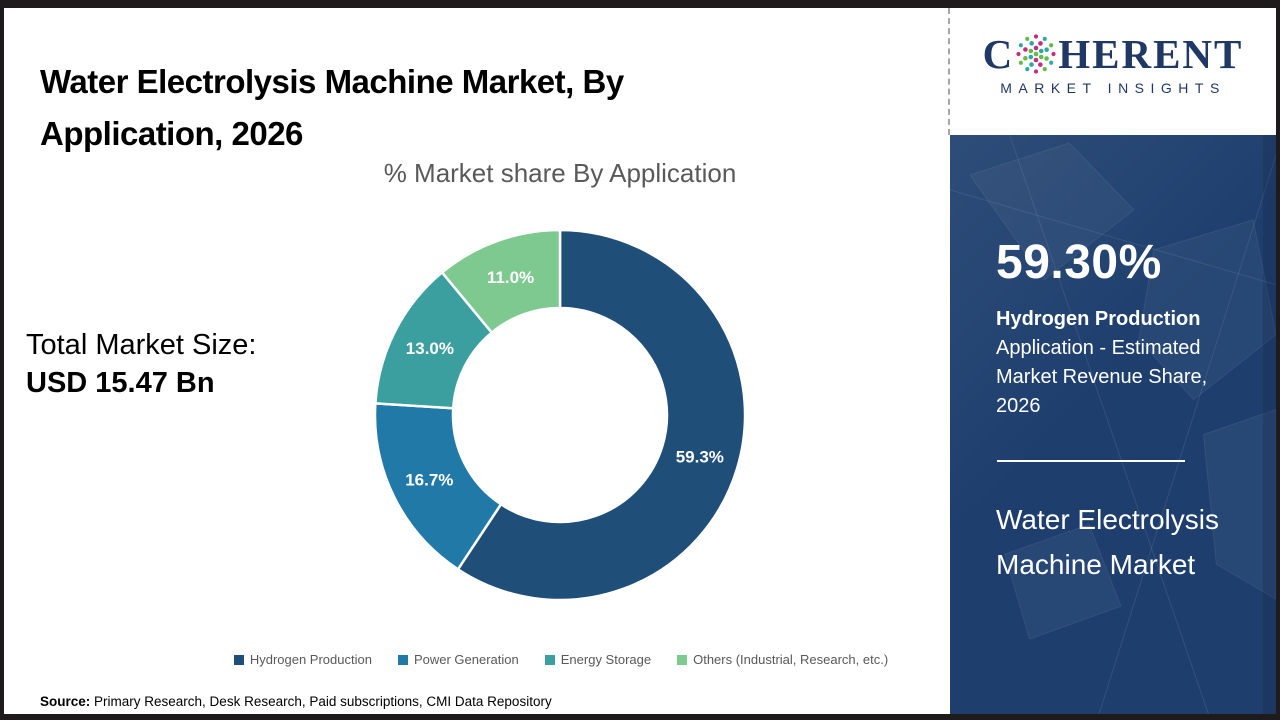 Image resolution: width=1280 pixels, height=720 pixels. Describe the element at coordinates (429, 480) in the screenshot. I see `svg-text: 16.7%` at that location.